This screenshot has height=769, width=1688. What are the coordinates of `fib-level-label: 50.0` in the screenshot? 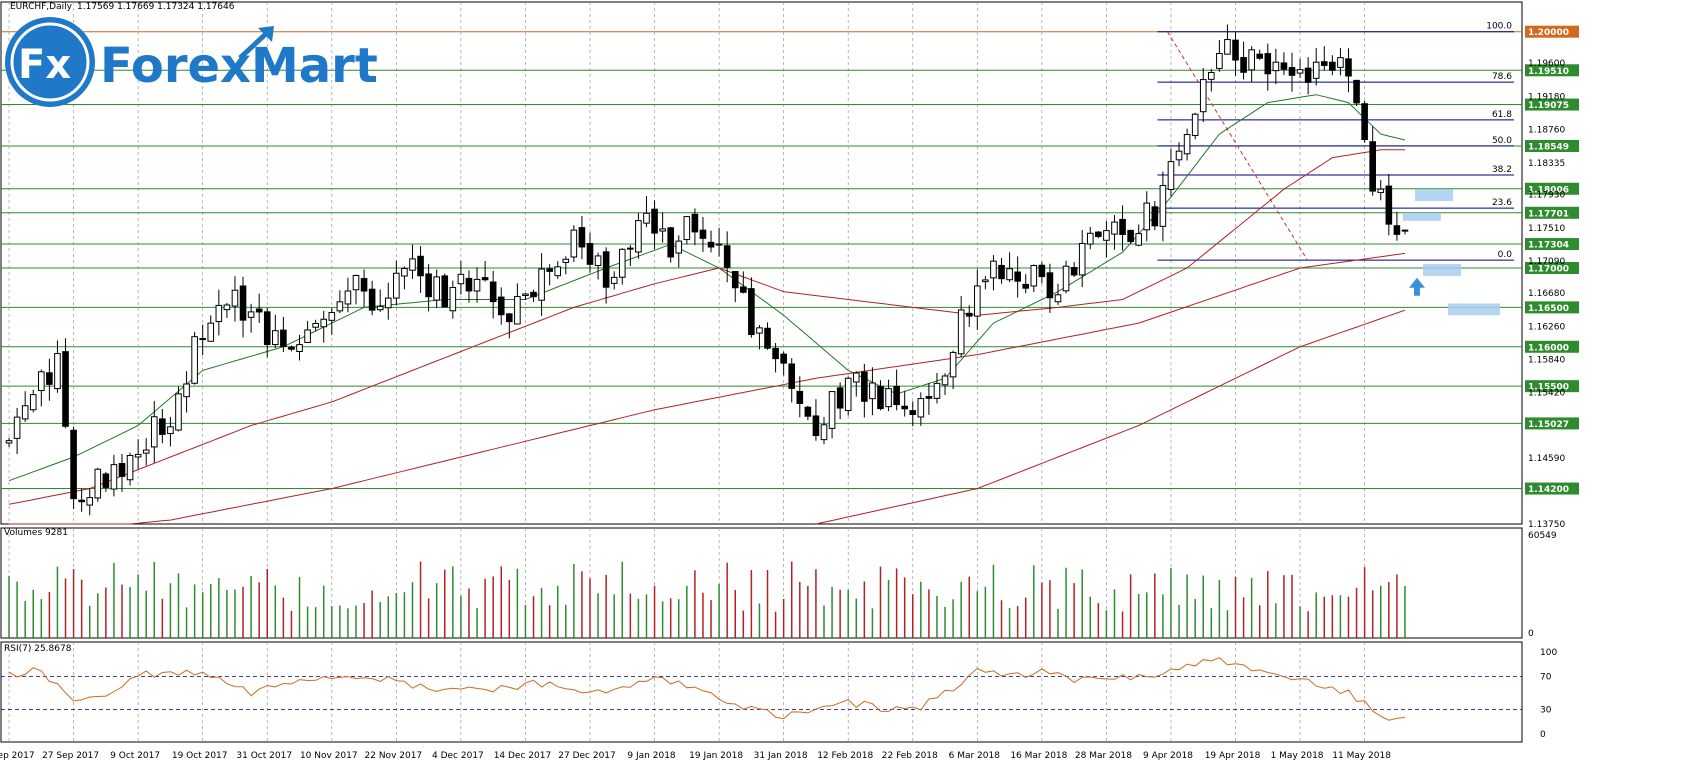 It's located at (1502, 141).